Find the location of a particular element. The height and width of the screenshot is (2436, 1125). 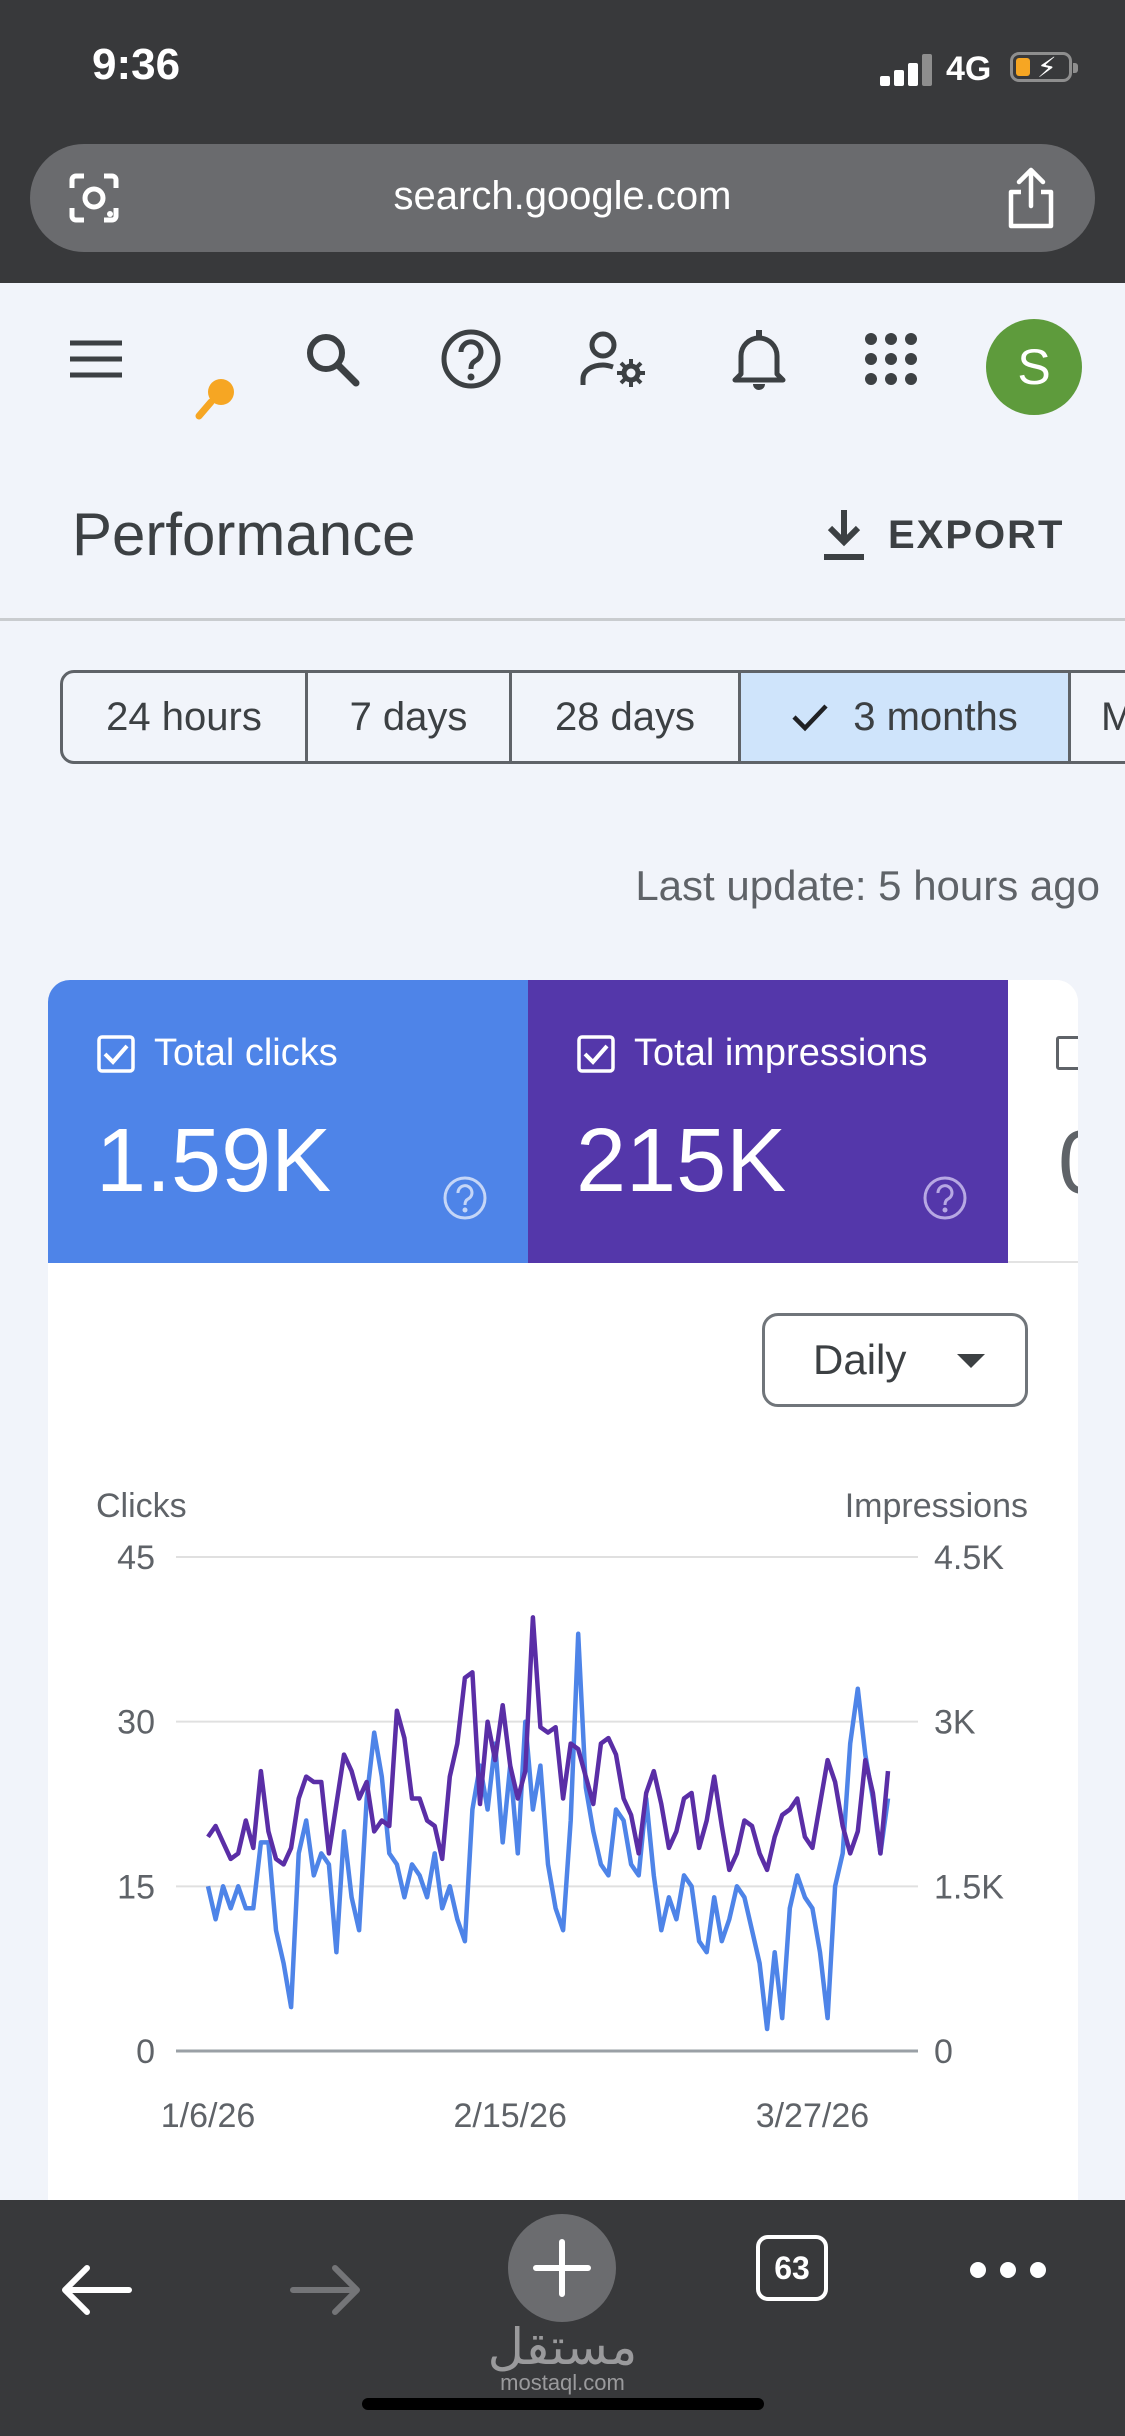

y-tick-left: 15 is located at coordinates (136, 1887).